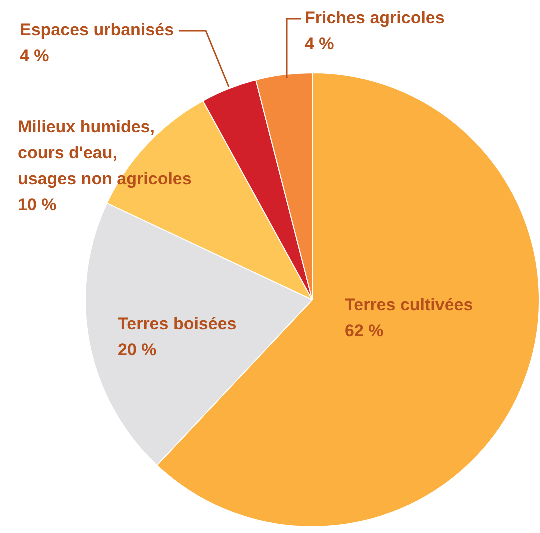  Describe the element at coordinates (97, 30) in the screenshot. I see `slice-label: Espaces urbanisés` at that location.